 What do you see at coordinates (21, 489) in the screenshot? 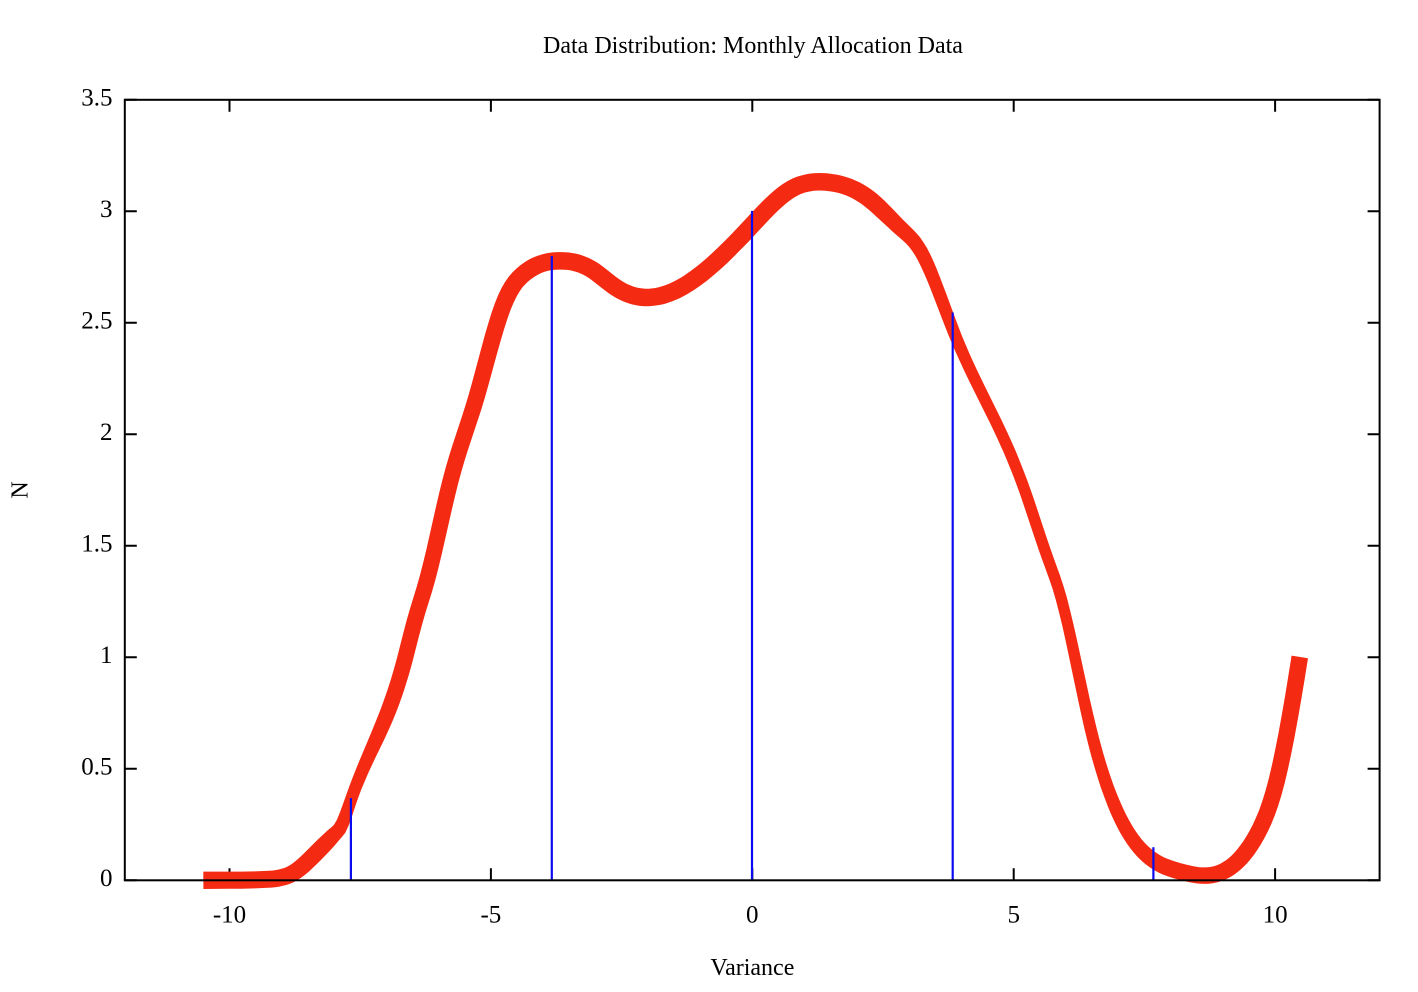
I see `svg-text: N` at bounding box center [21, 489].